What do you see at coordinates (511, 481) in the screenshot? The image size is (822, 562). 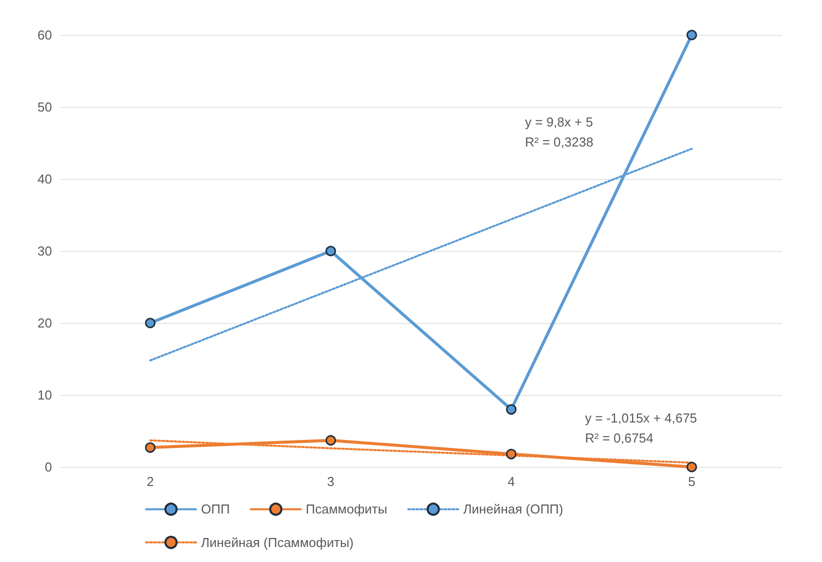 I see `x-tick-label: 4` at bounding box center [511, 481].